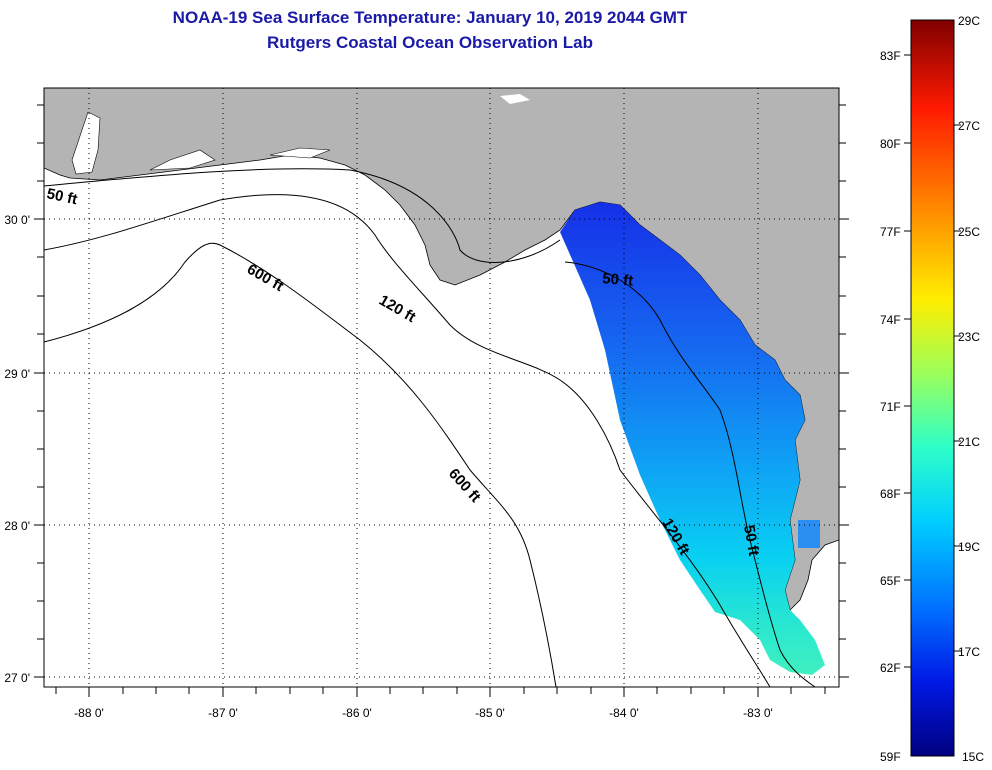  Describe the element at coordinates (624, 713) in the screenshot. I see `lon-label: -84 0'` at that location.